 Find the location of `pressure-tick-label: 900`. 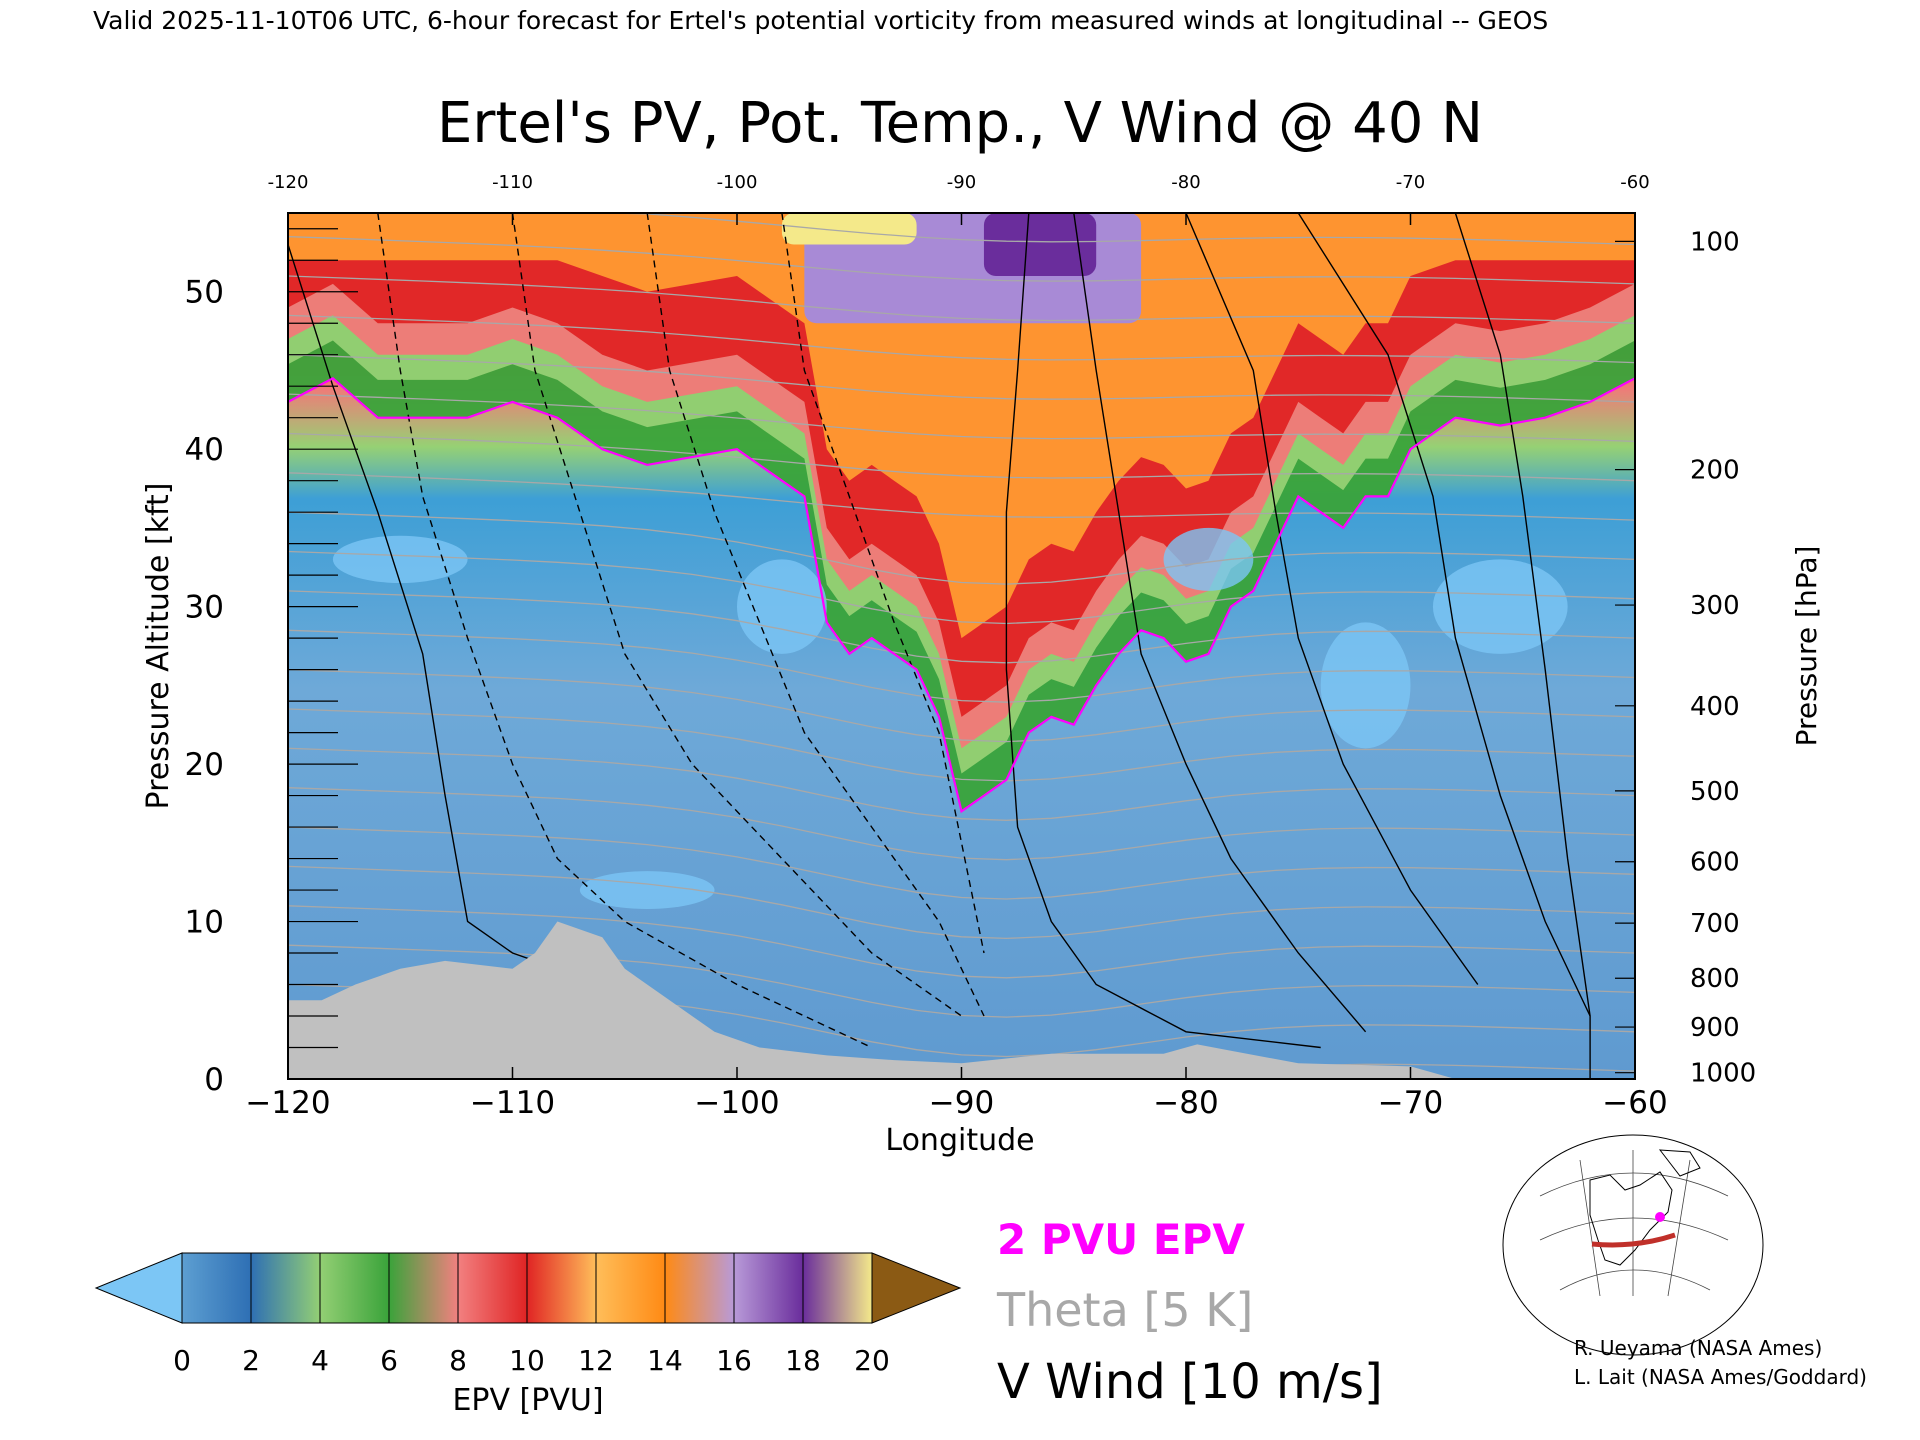

pressure-tick-label: 900 is located at coordinates (1715, 1028).